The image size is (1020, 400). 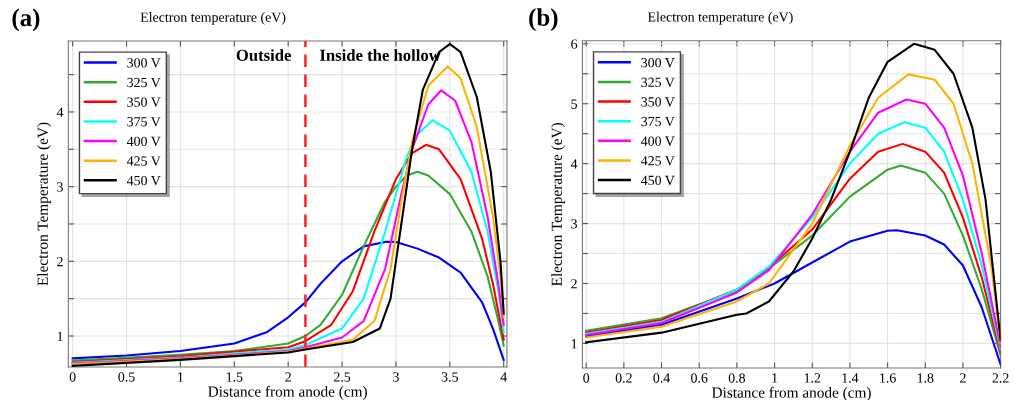 I want to click on x-tick-label: 3.5, so click(x=449, y=377).